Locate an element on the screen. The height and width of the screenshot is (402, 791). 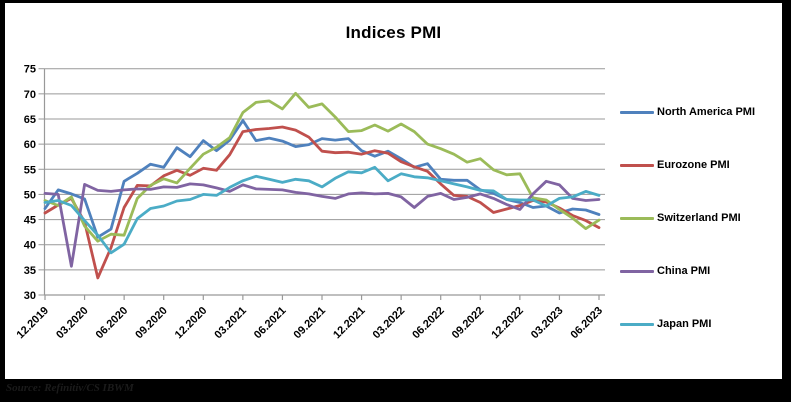
svg-text: 09.2022 is located at coordinates (468, 323).